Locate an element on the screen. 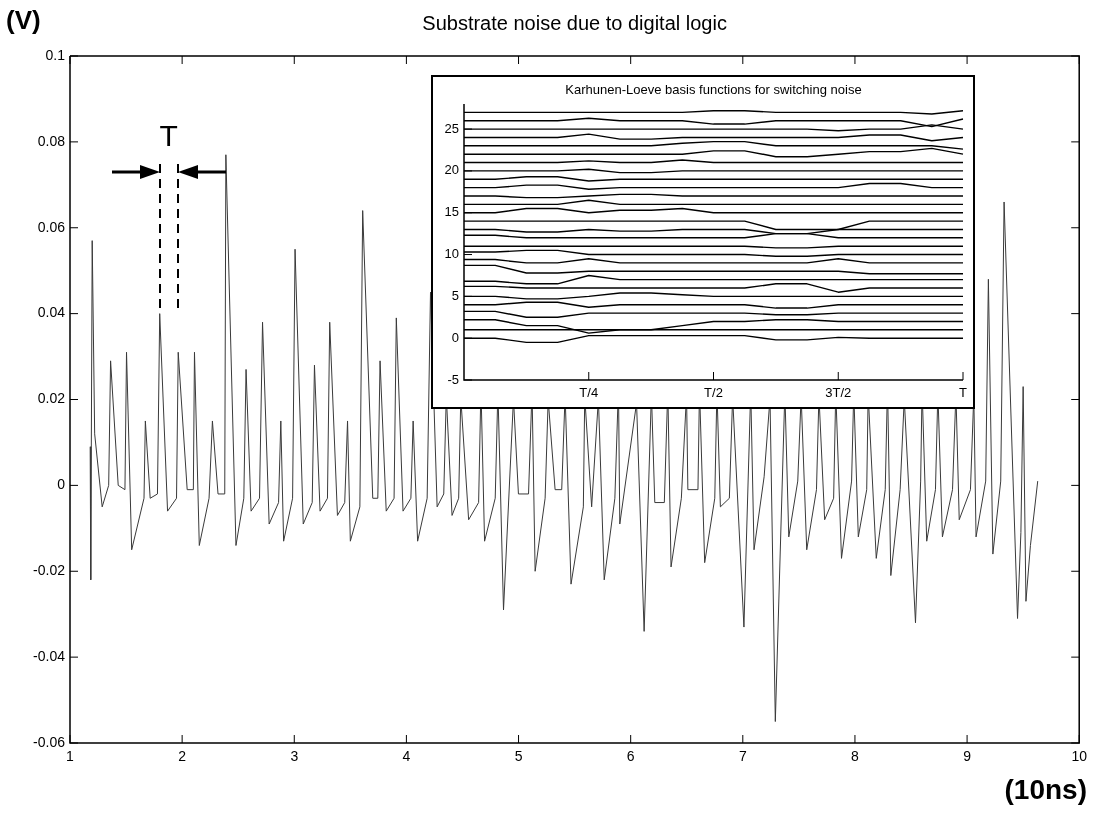  x-tick-label: 3T/2 is located at coordinates (838, 393).